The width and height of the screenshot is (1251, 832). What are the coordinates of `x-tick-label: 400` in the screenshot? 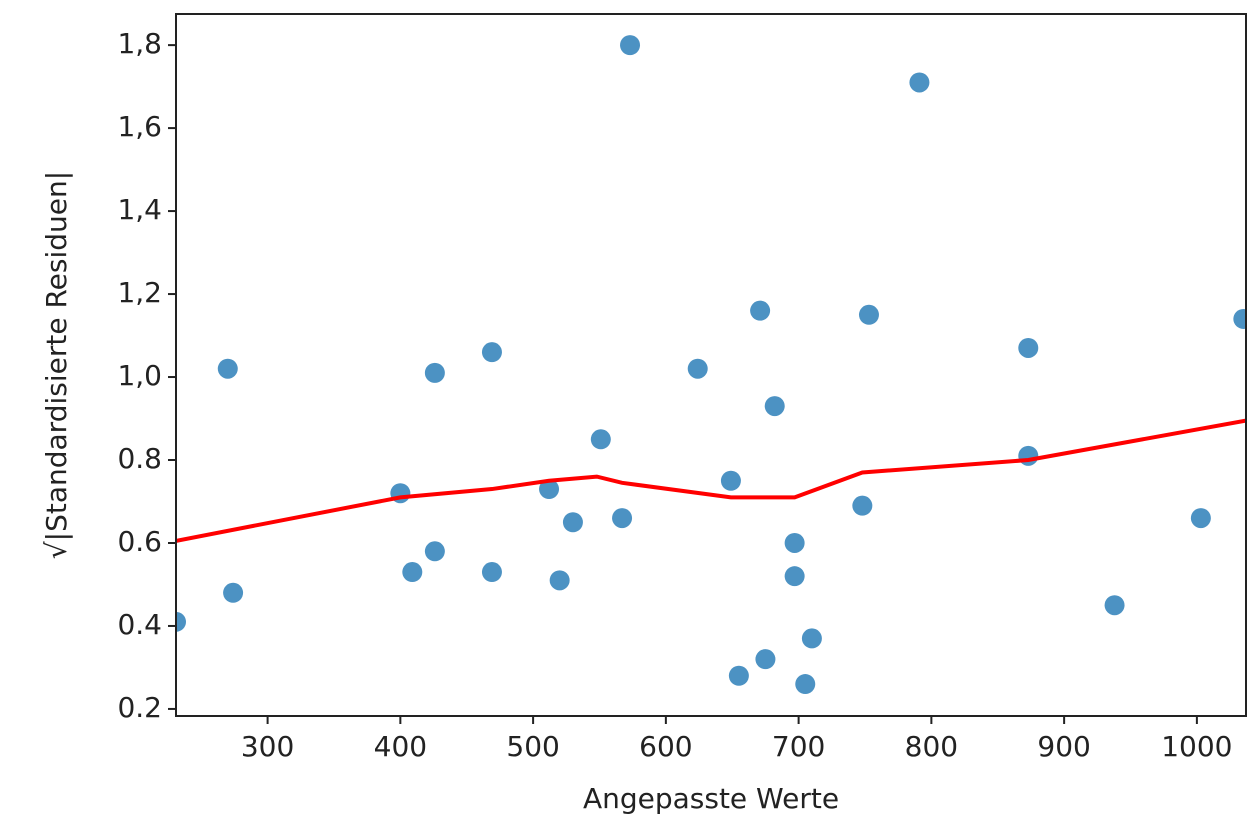 It's located at (400, 746).